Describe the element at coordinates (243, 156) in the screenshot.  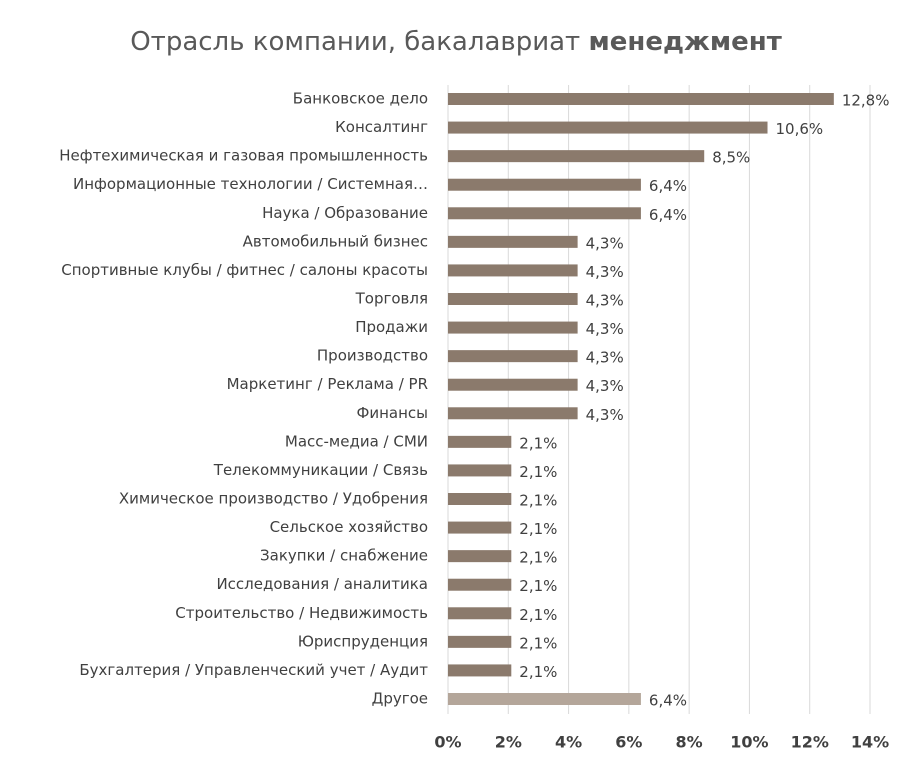
I see `category-label: Нефтехимическая и газовая промышленность` at that location.